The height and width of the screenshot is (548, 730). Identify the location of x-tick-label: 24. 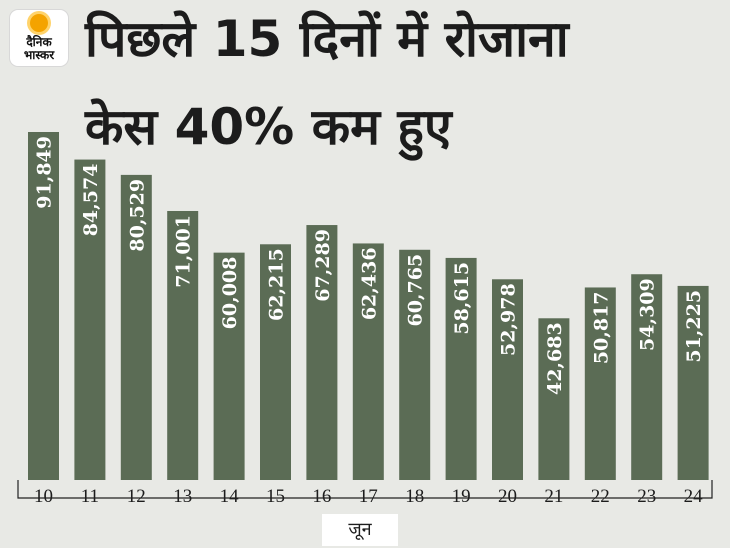
(694, 496).